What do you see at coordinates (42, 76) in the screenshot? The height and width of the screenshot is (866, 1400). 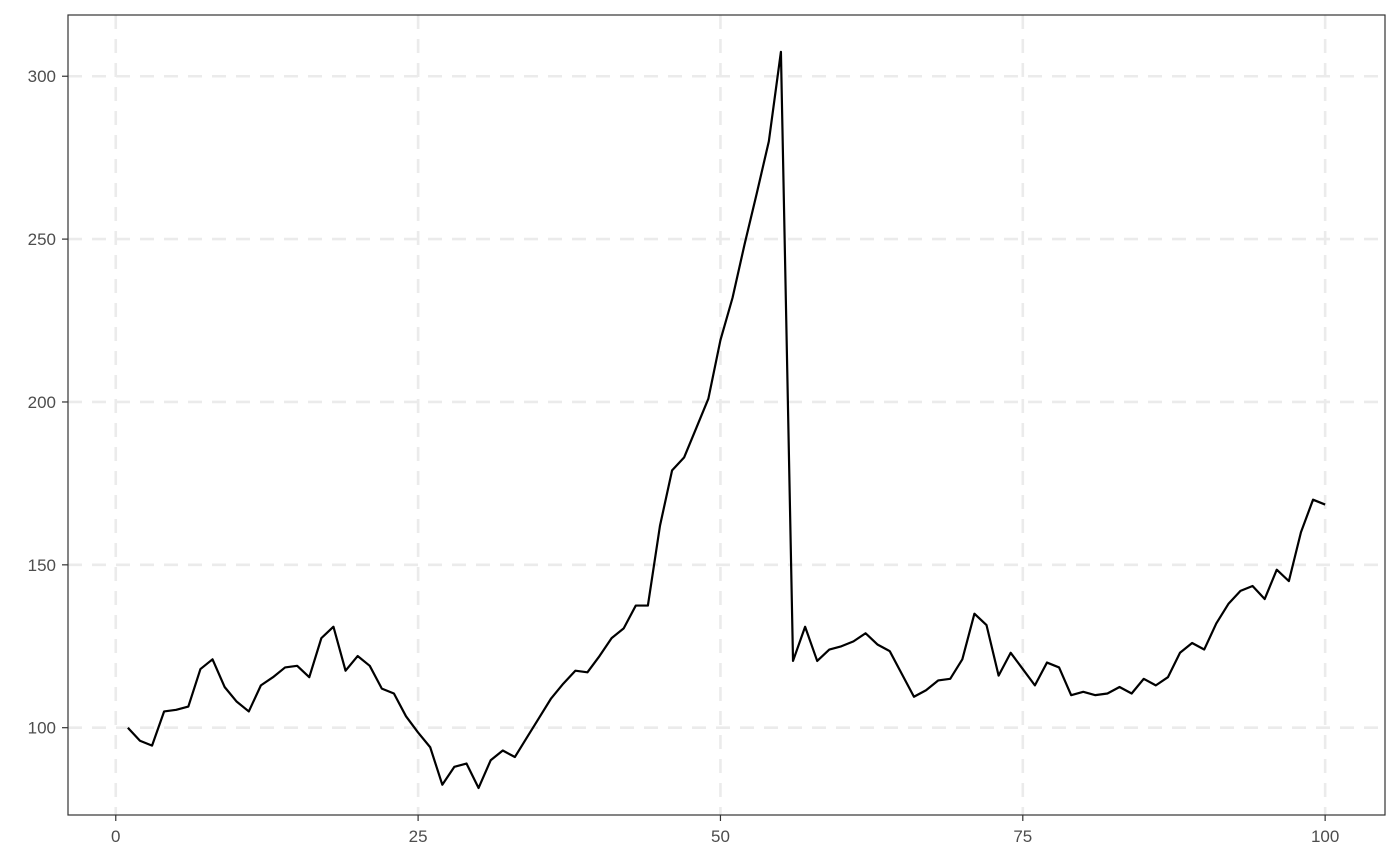 I see `y-tick-label: 300` at bounding box center [42, 76].